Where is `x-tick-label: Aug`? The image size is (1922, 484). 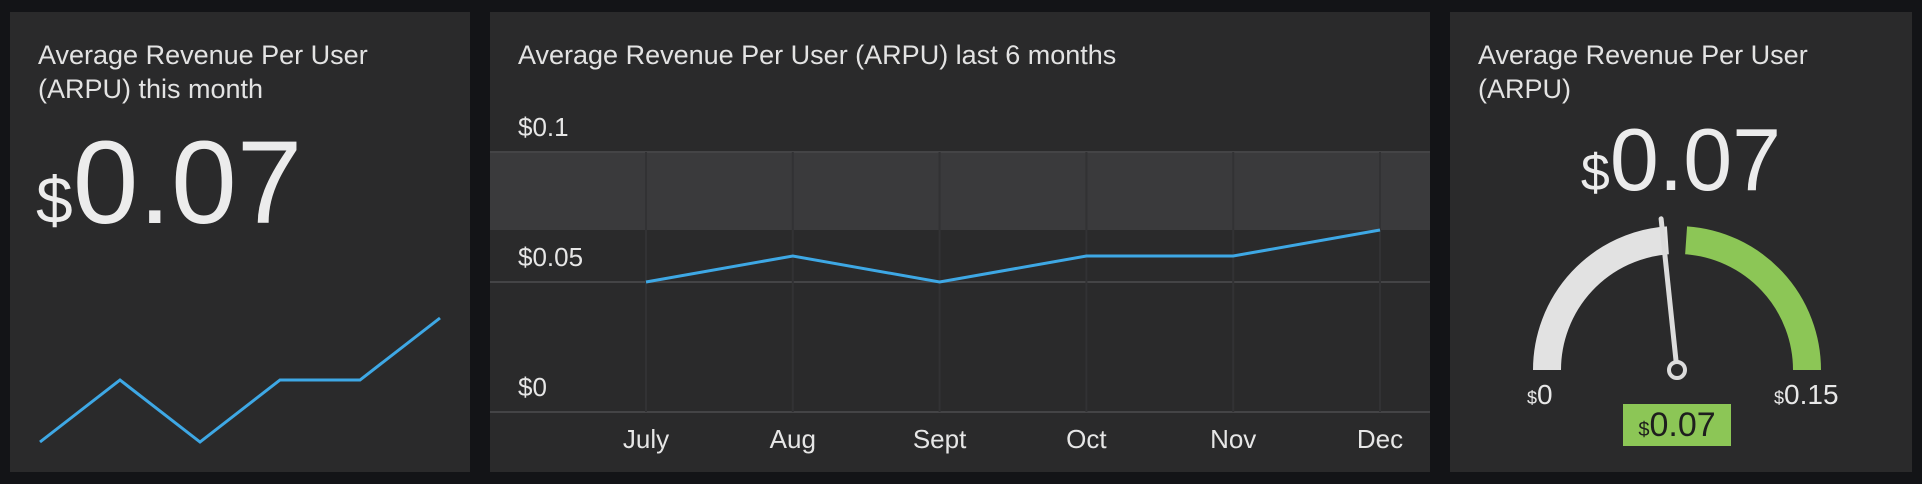
x-tick-label: Aug is located at coordinates (793, 439).